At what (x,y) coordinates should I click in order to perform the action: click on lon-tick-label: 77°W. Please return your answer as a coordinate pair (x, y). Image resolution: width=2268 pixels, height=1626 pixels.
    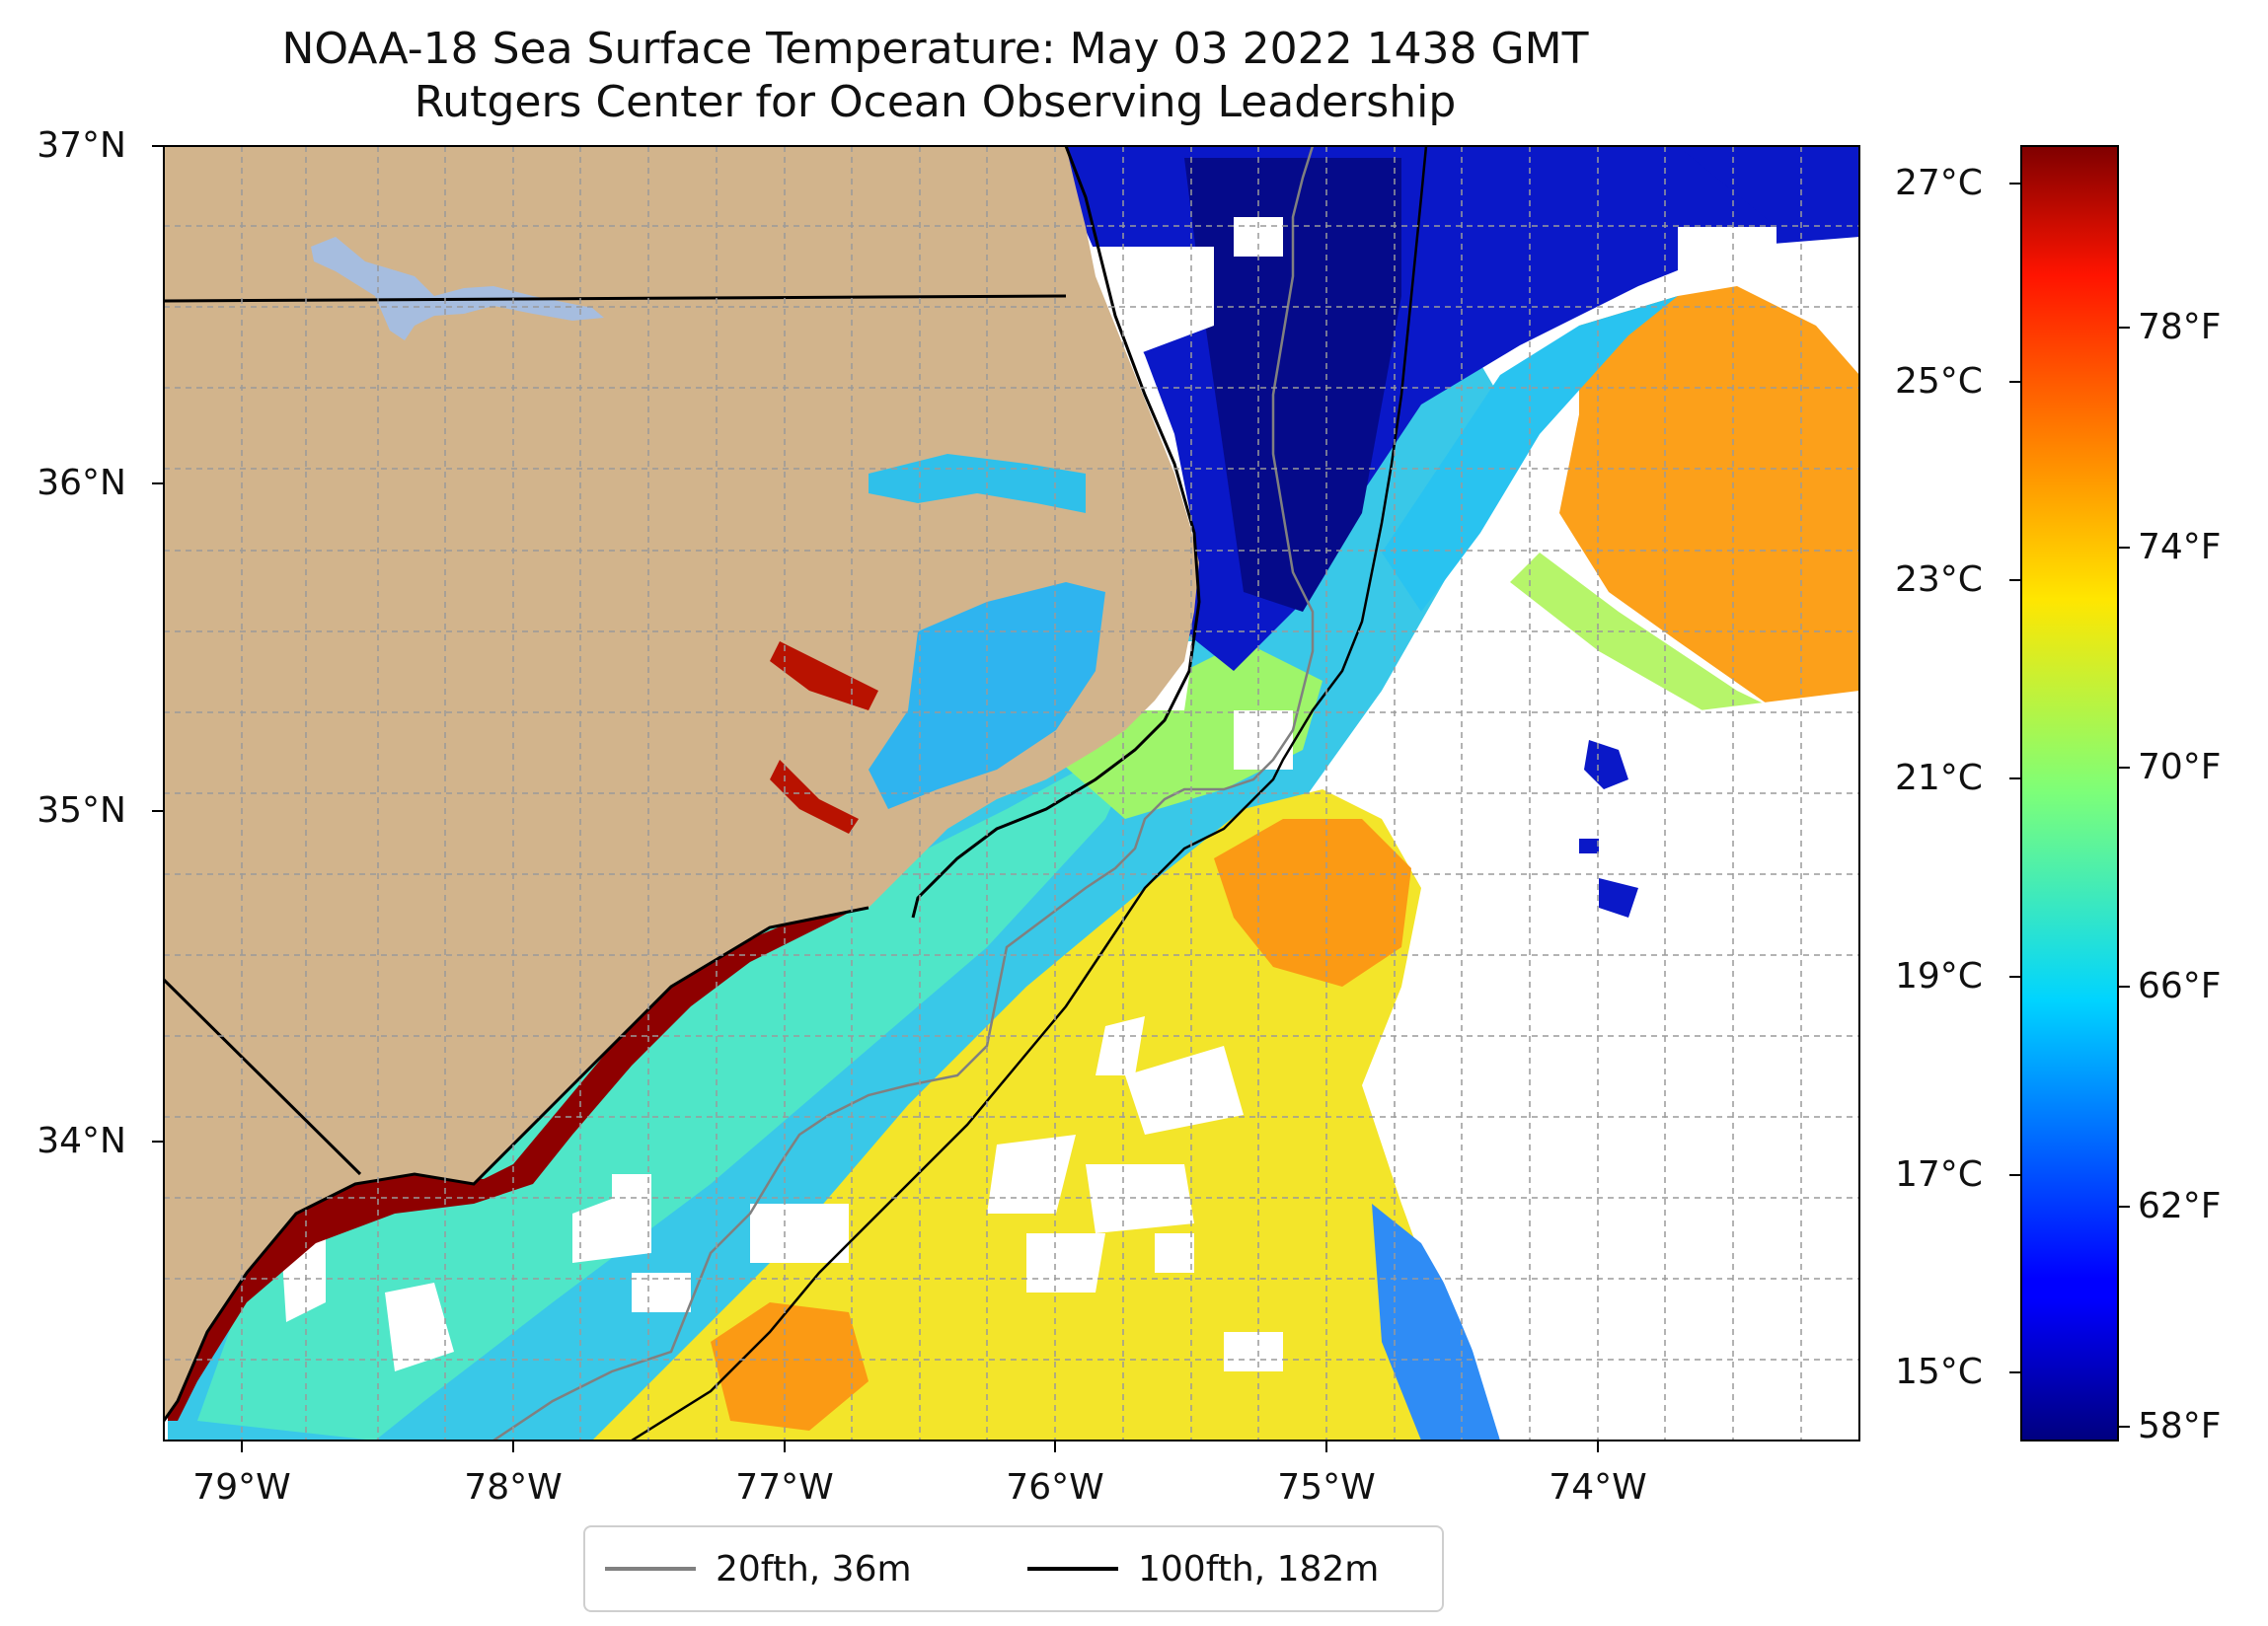
    Looking at the image, I should click on (784, 1487).